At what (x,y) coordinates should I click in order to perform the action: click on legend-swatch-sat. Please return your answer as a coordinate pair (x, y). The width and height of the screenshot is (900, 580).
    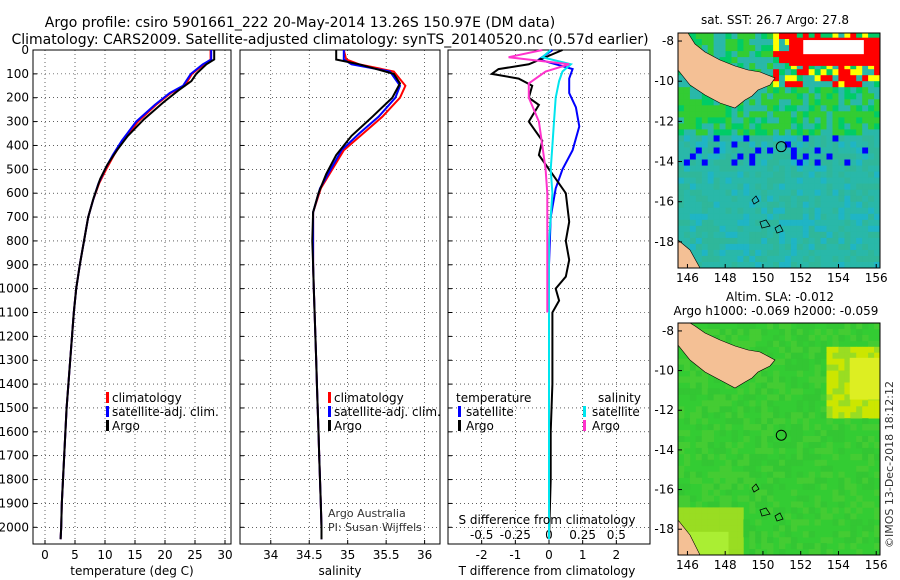
    Looking at the image, I should click on (107, 411).